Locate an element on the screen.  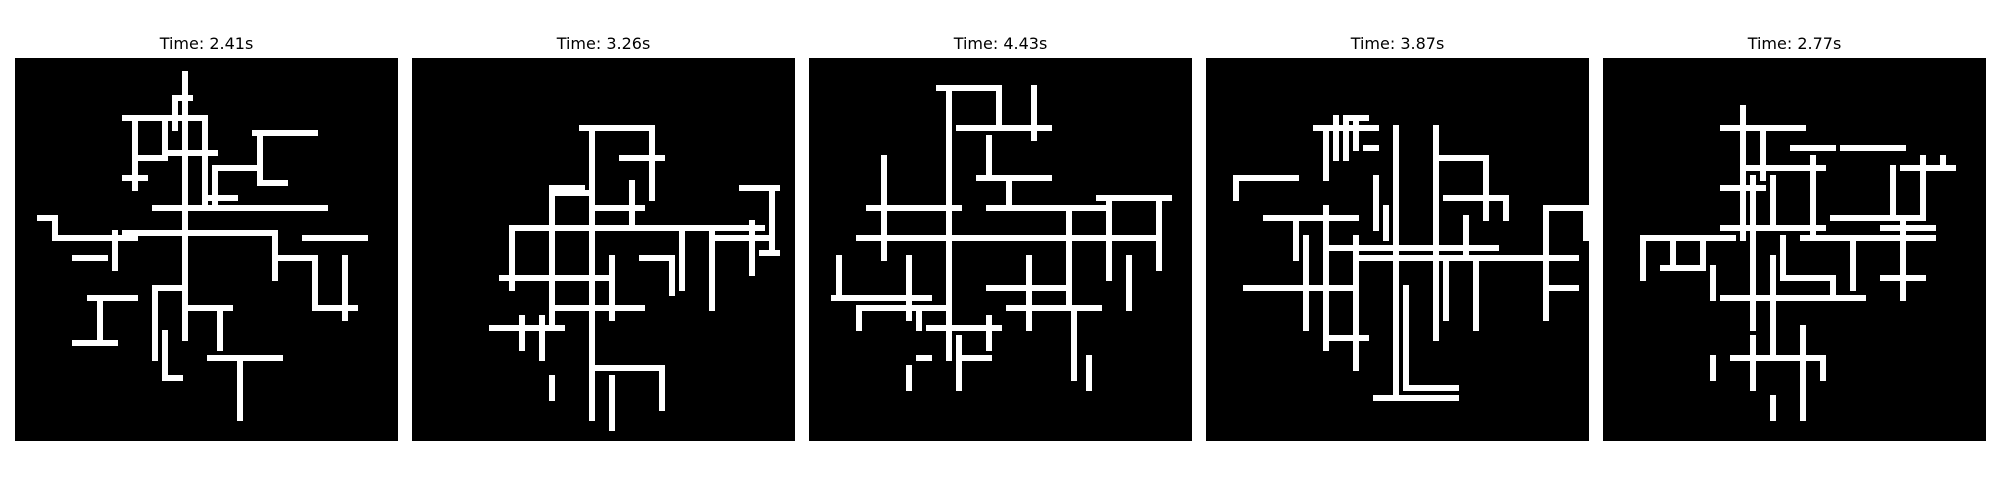
panel-3-image is located at coordinates (1000, 249).